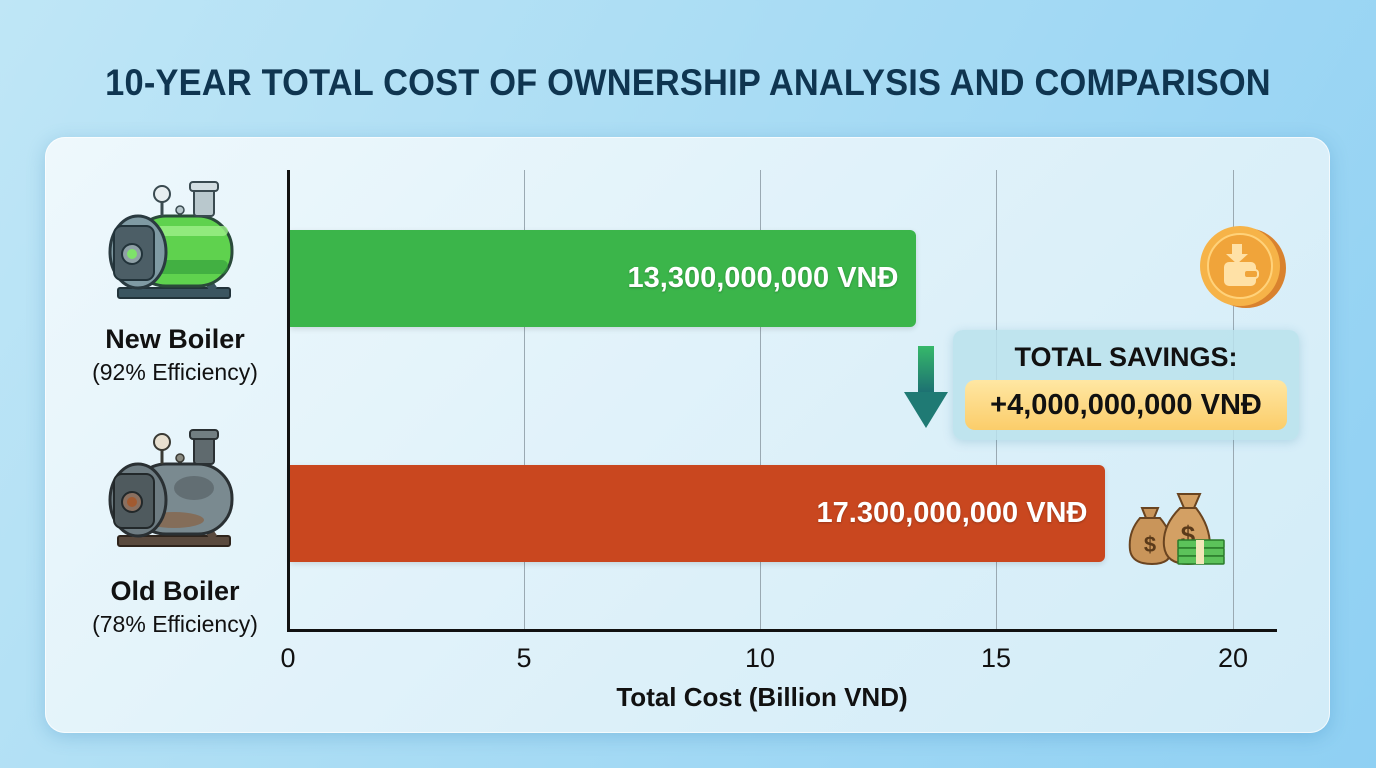 The height and width of the screenshot is (768, 1376). I want to click on down-arrow-icon, so click(926, 387).